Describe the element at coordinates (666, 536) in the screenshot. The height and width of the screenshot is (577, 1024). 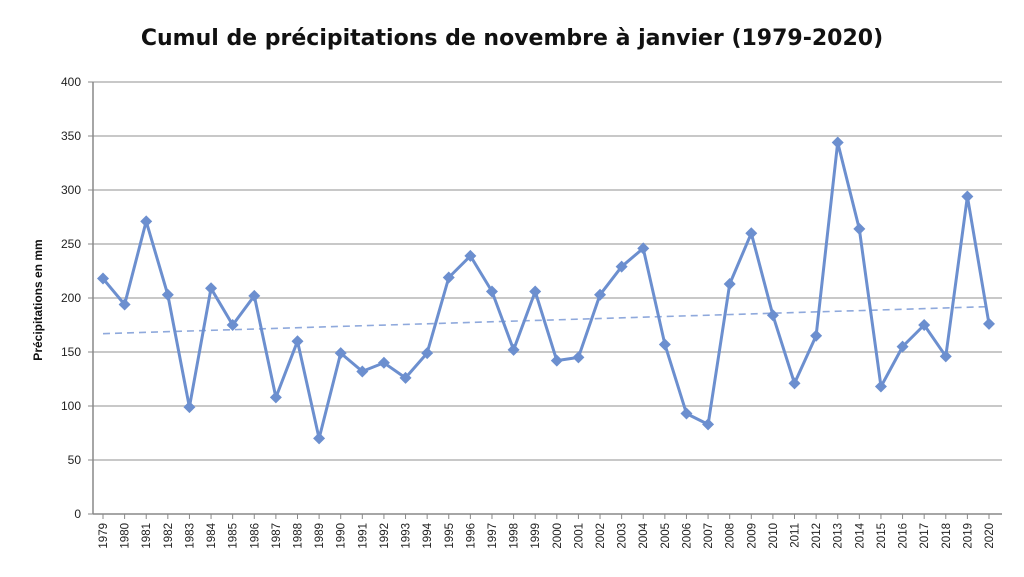
I see `x-tick-label: 2005` at that location.